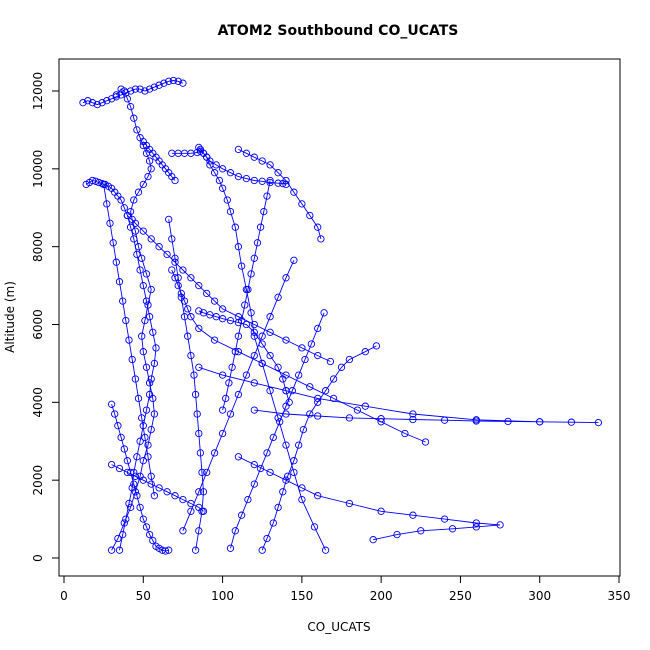  What do you see at coordinates (460, 596) in the screenshot?
I see `x-tick-label: 250` at bounding box center [460, 596].